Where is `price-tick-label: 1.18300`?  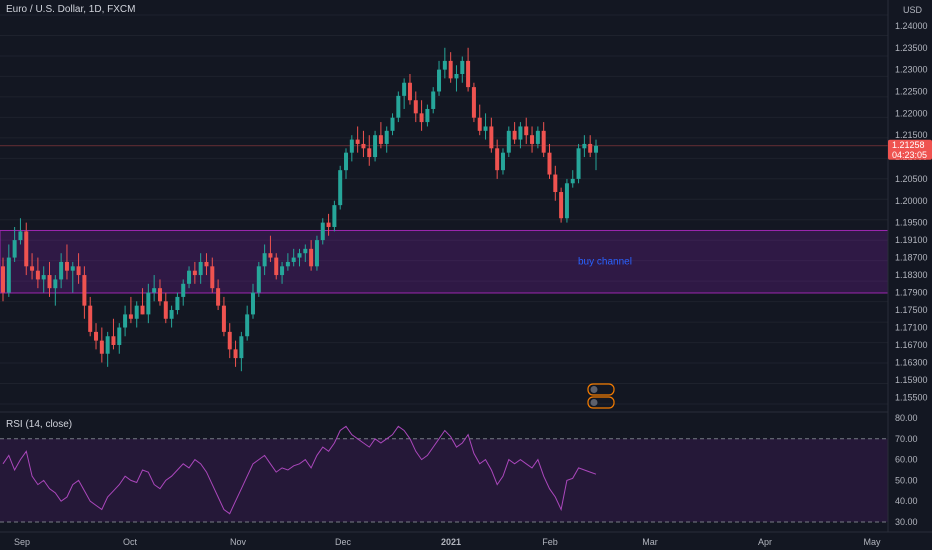 price-tick-label: 1.18300 is located at coordinates (911, 275).